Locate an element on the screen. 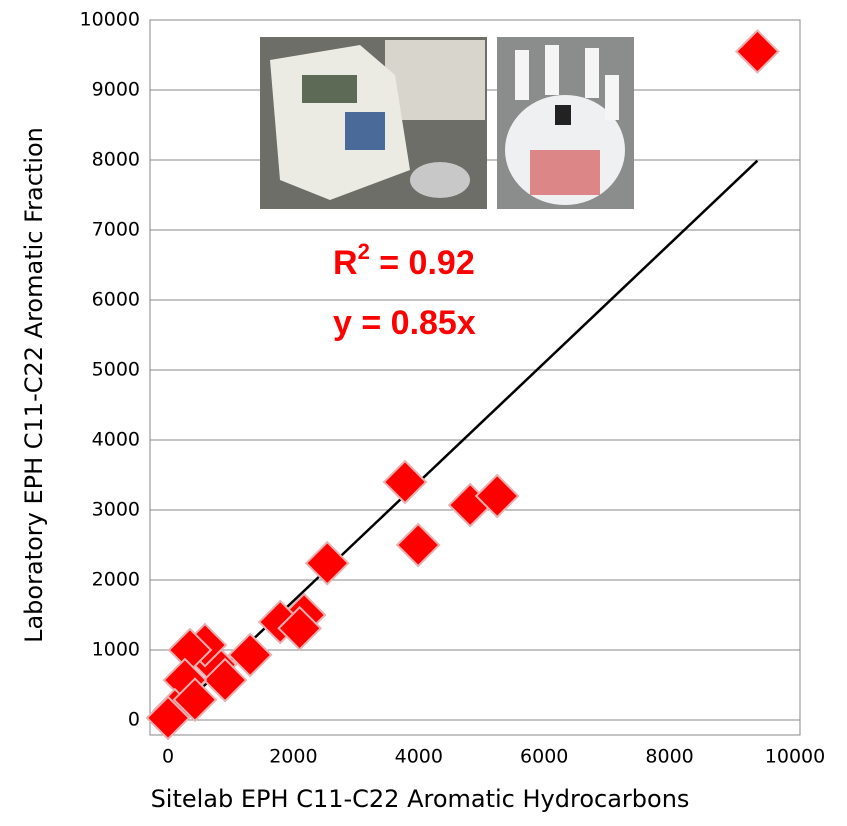 This screenshot has height=826, width=847. x-tick-label: 2000 is located at coordinates (293, 757).